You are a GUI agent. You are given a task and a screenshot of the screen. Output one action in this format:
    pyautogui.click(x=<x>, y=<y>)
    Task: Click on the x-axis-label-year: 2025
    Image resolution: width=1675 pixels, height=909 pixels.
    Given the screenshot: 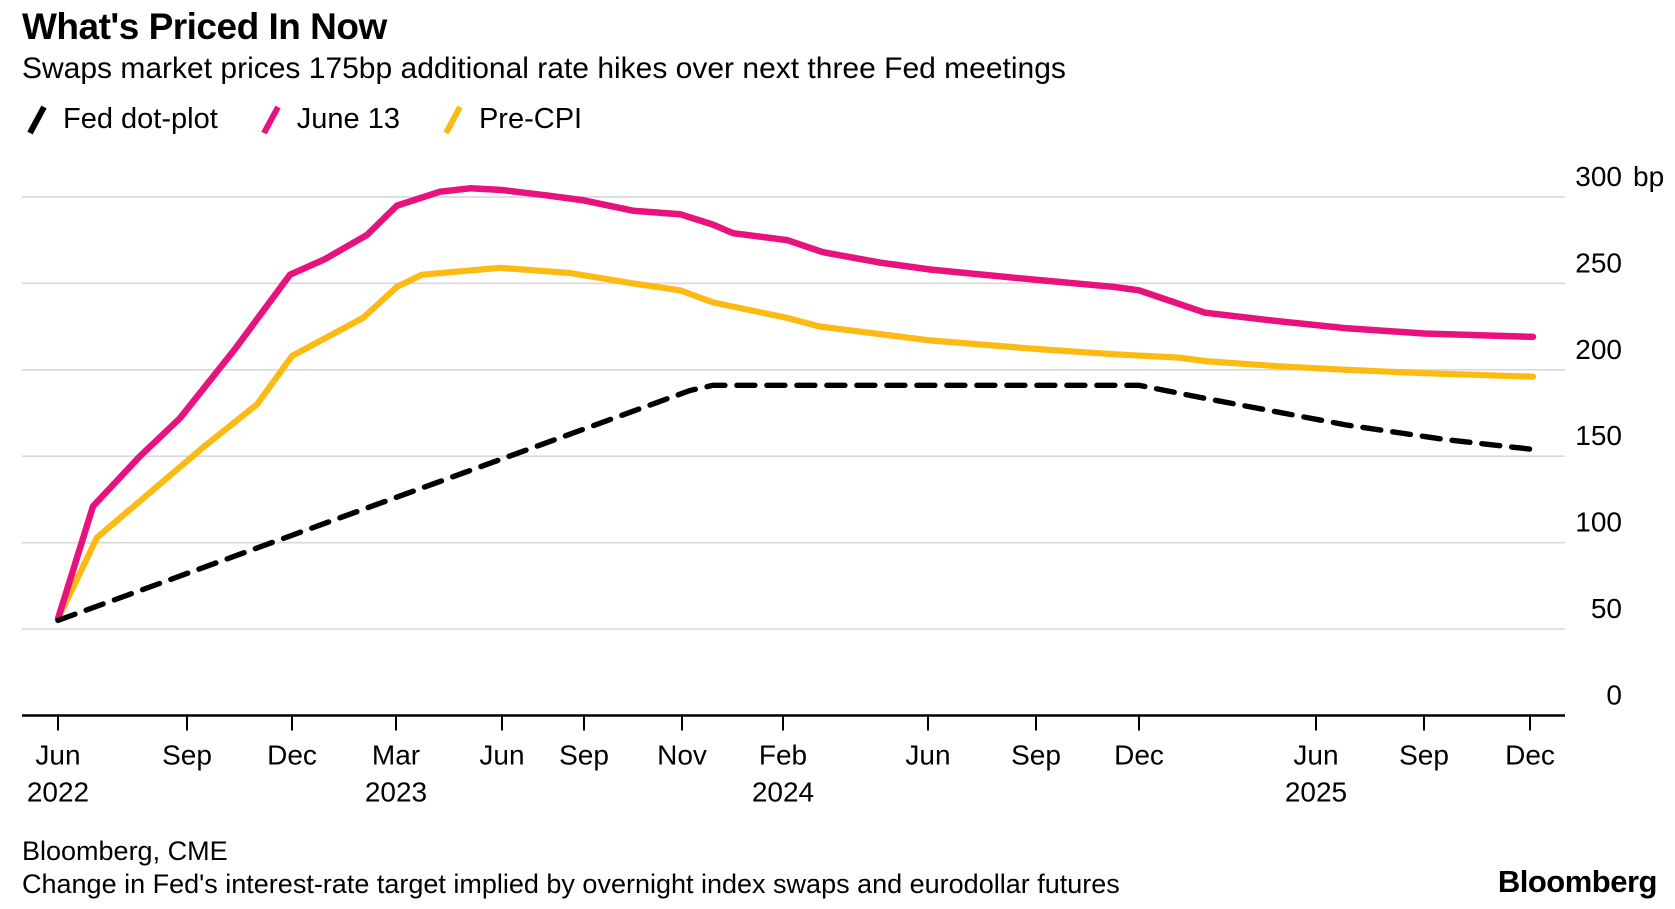 What is the action you would take?
    pyautogui.click(x=1316, y=792)
    